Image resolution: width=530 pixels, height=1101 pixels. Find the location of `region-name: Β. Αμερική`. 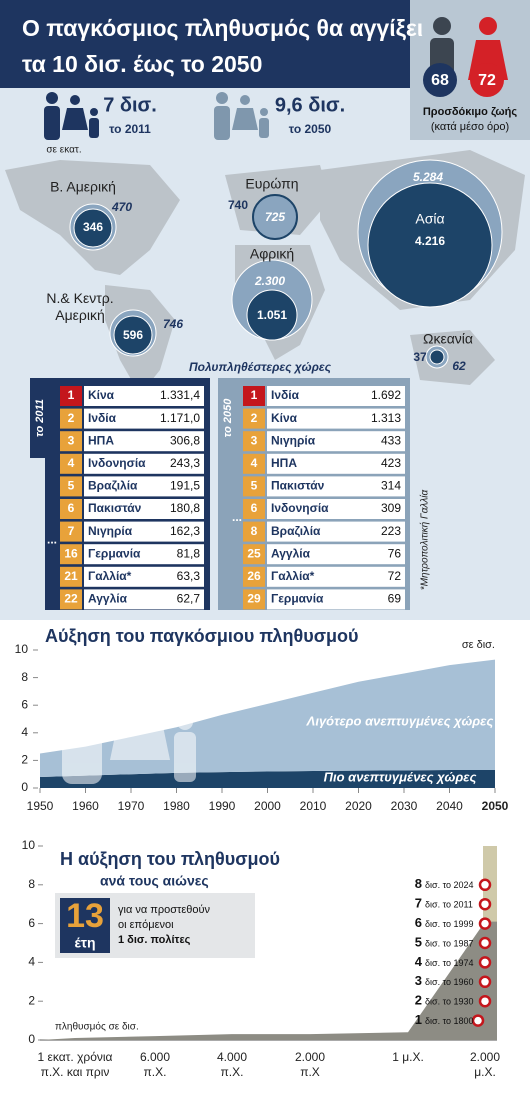

region-name: Β. Αμερική is located at coordinates (83, 187).